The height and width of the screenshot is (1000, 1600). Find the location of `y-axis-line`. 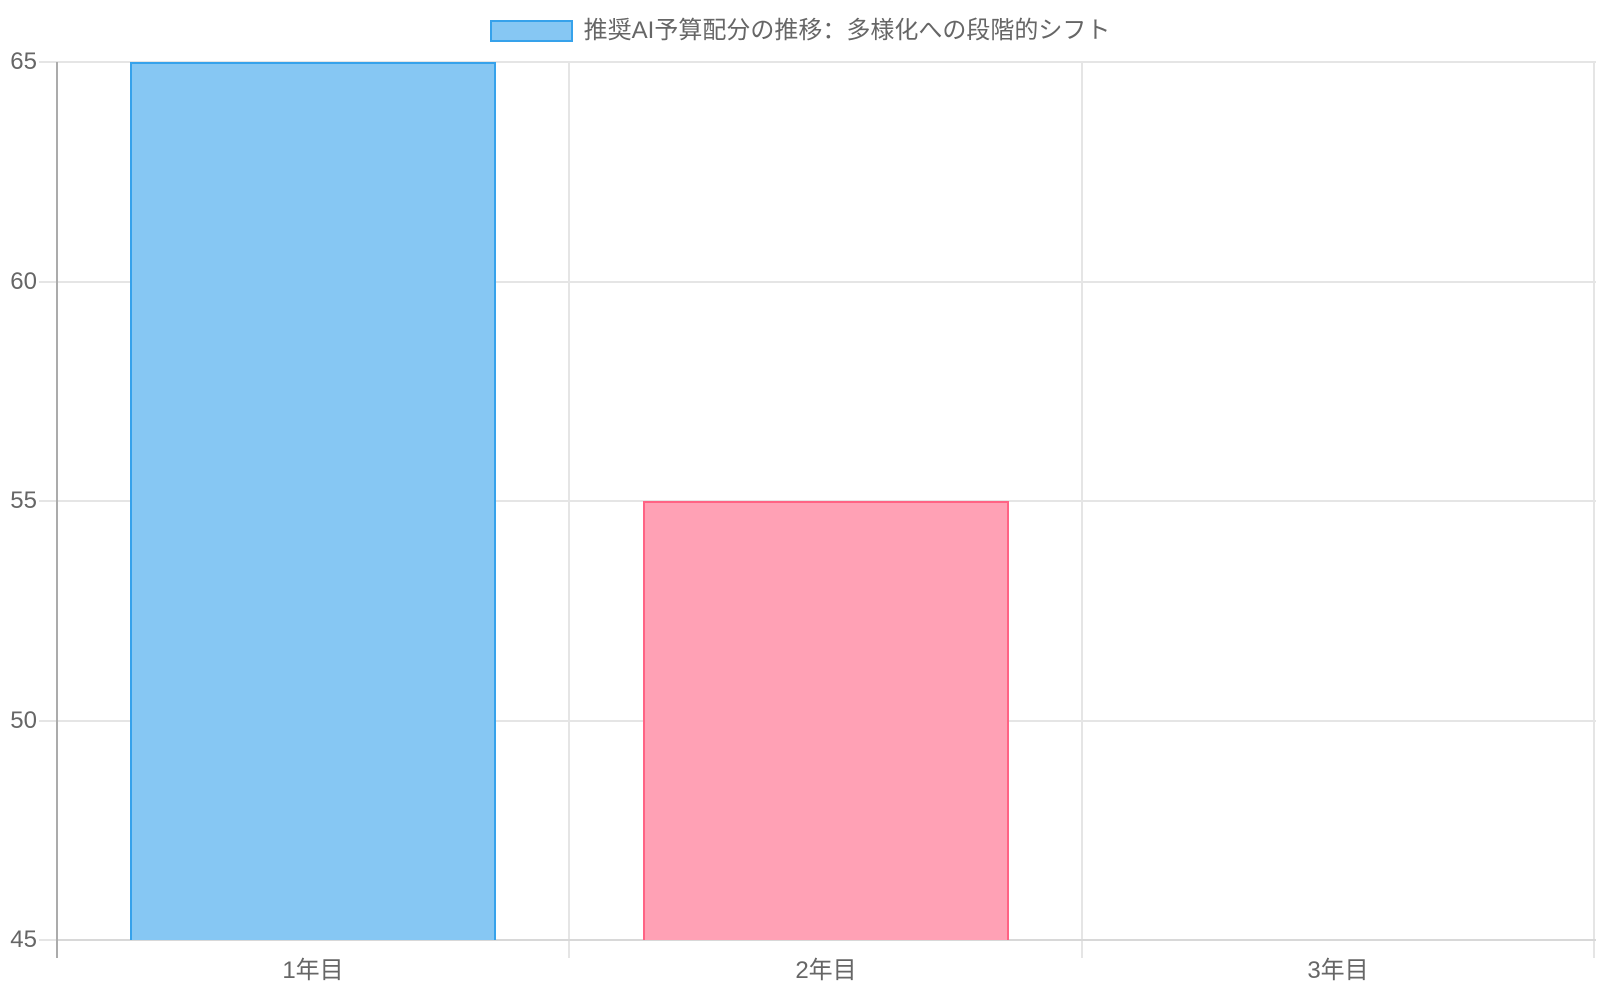

y-axis-line is located at coordinates (57, 510).